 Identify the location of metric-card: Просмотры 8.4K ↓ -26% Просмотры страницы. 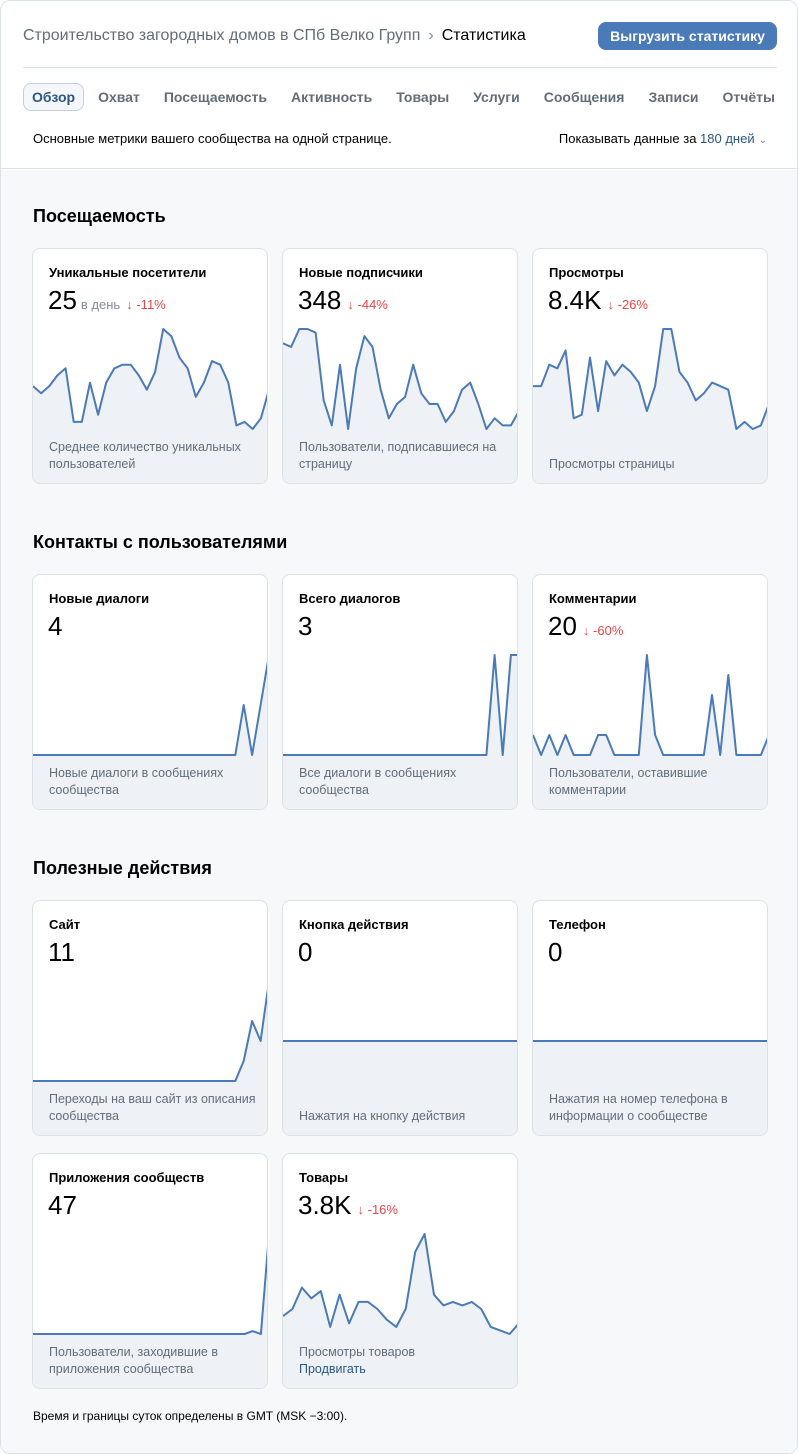
(650, 366).